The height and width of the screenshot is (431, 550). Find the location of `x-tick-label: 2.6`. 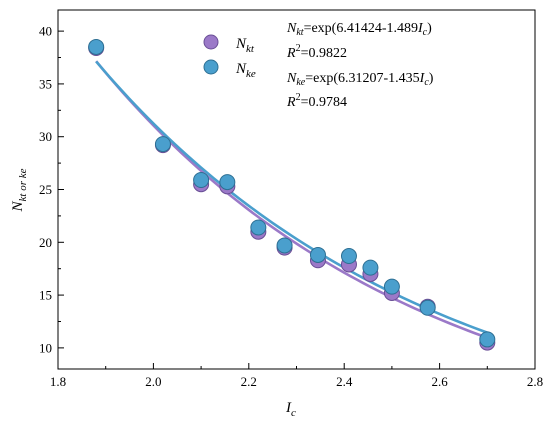

x-tick-label: 2.6 is located at coordinates (439, 381).